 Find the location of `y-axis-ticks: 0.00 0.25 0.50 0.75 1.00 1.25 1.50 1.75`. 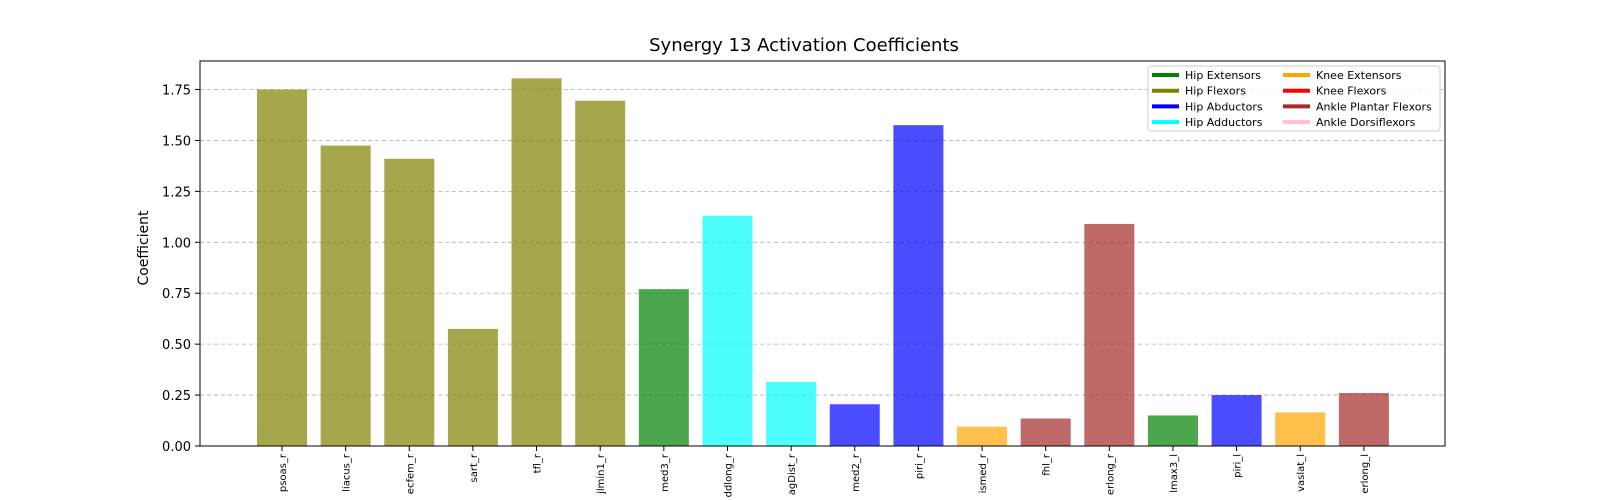

y-axis-ticks: 0.00 0.25 0.50 0.75 1.00 1.25 1.50 1.75 is located at coordinates (181, 269).